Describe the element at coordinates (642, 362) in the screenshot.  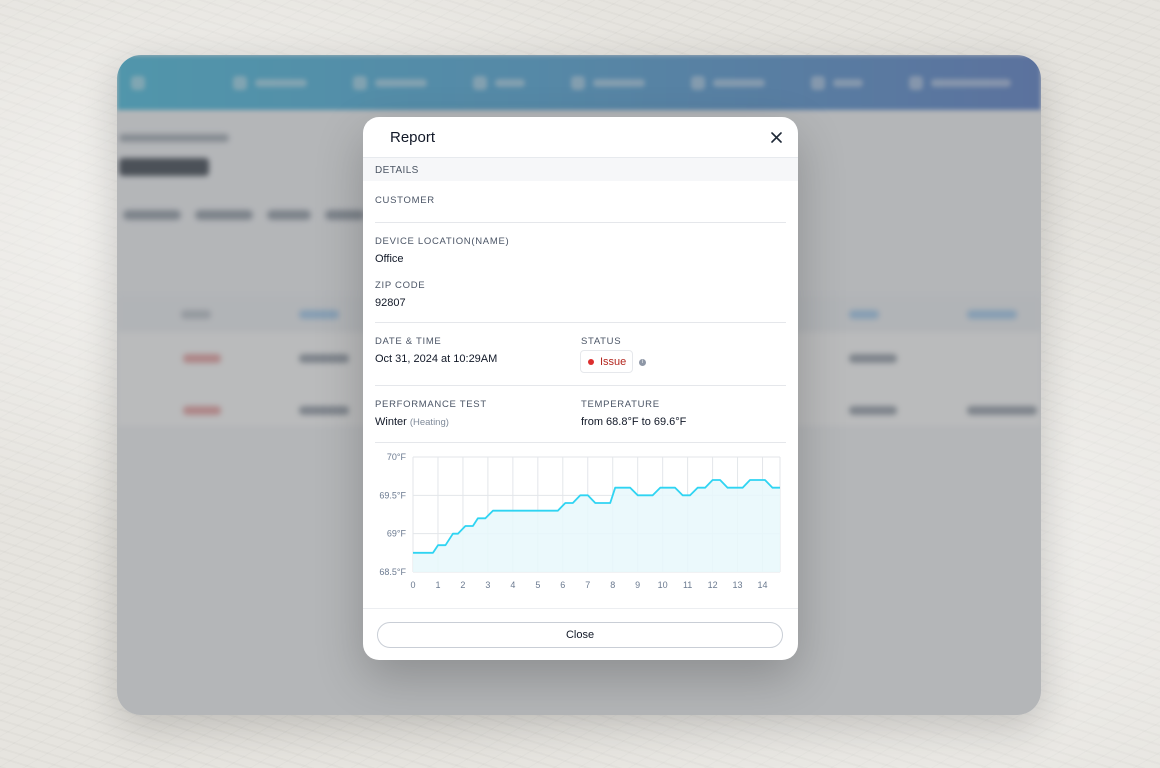
I see `info-icon: i` at that location.